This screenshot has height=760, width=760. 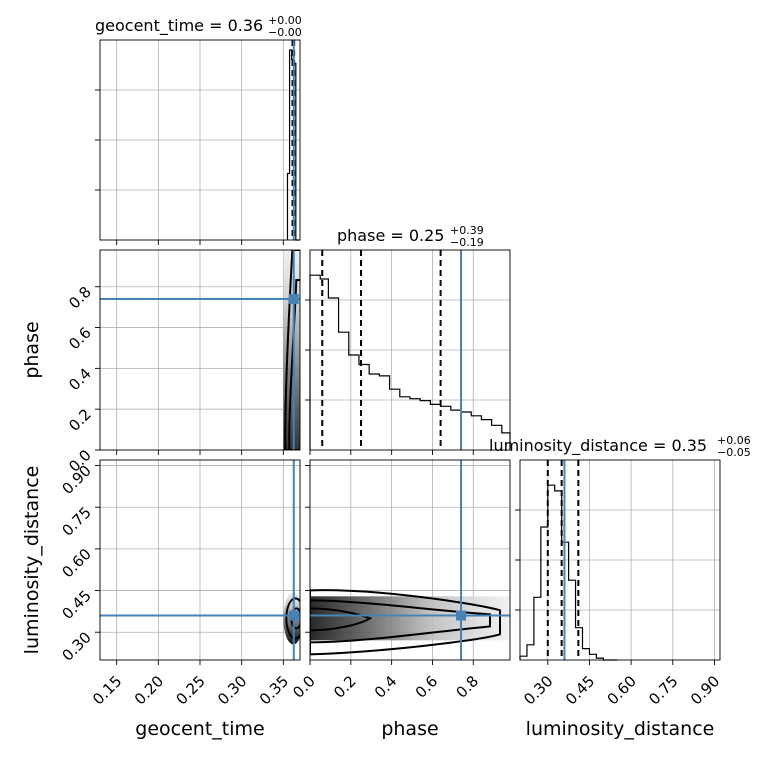 What do you see at coordinates (734, 440) in the screenshot?
I see `title-luminosity_distance-sup: +0.06` at bounding box center [734, 440].